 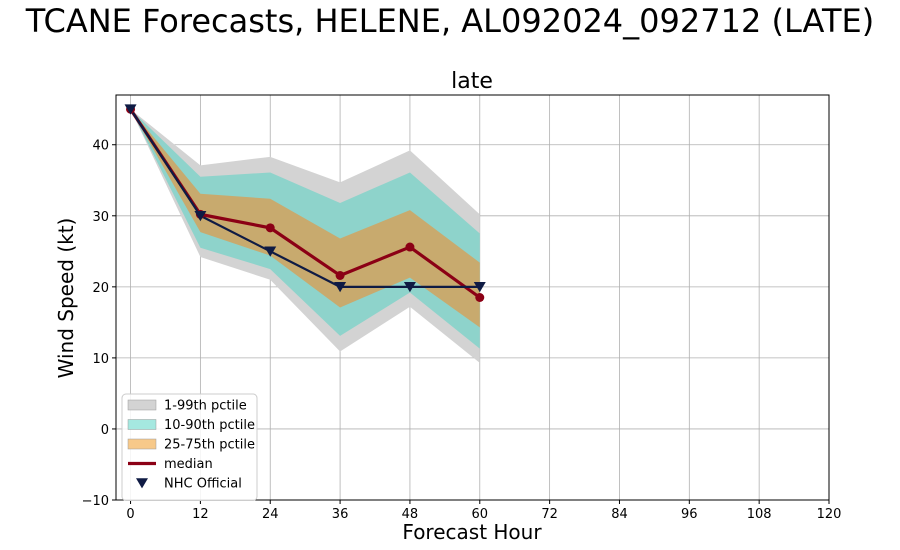 I want to click on y-tick-label: 0, so click(x=105, y=430).